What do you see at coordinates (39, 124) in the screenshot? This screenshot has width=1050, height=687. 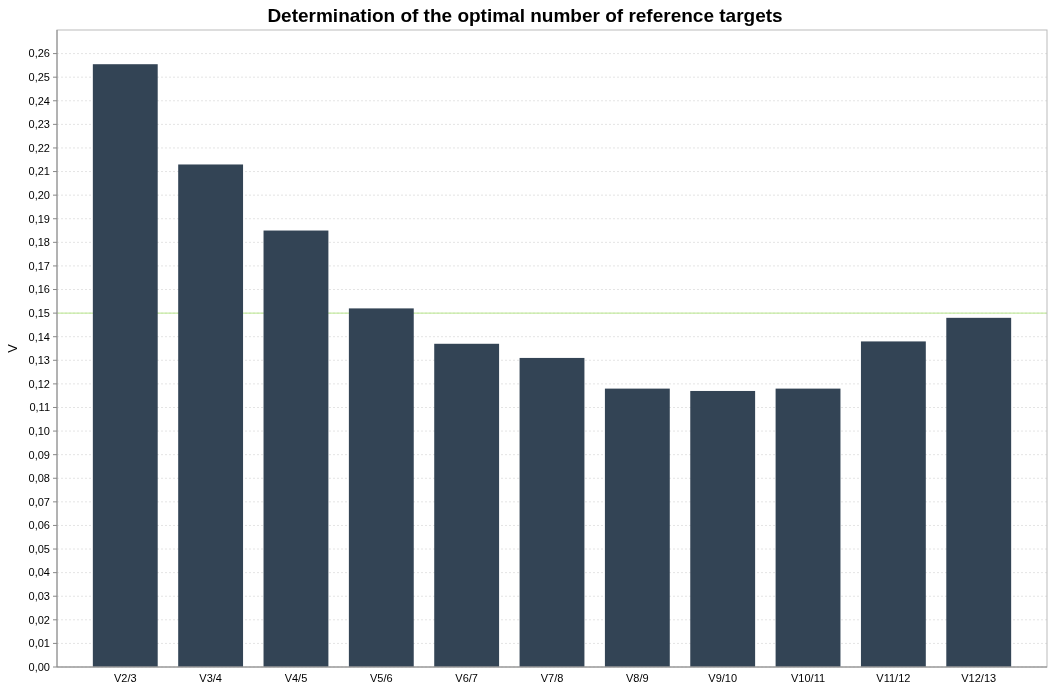 I see `y-tick-label: 0,23` at bounding box center [39, 124].